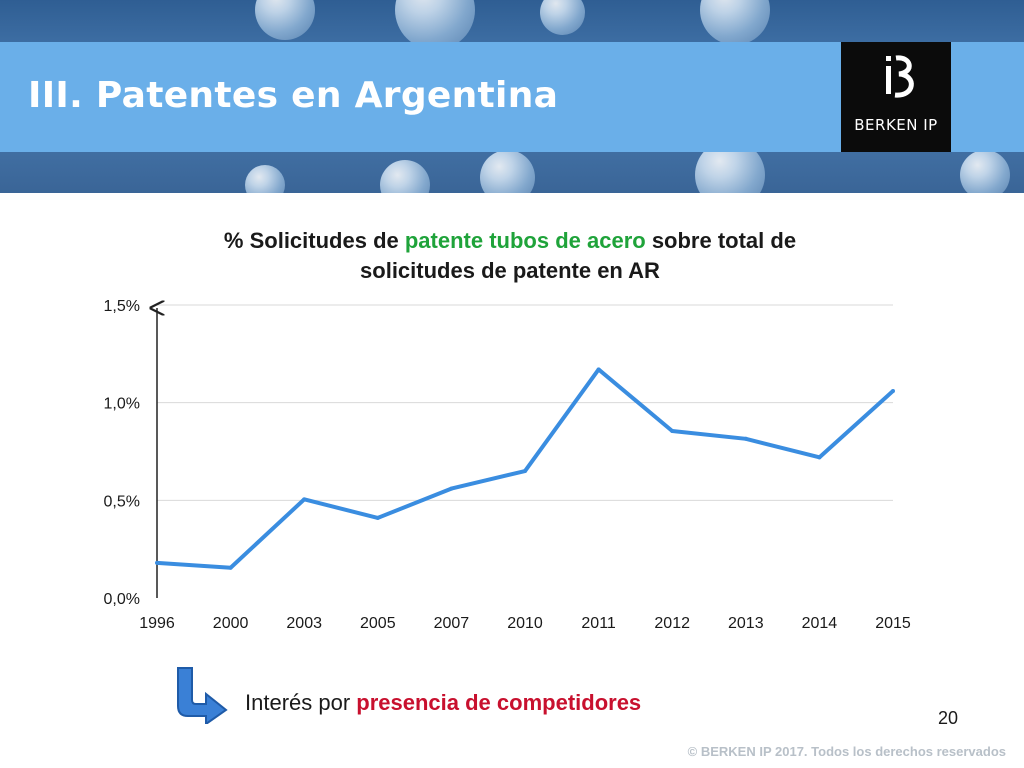 The height and width of the screenshot is (768, 1024). I want to click on x-tick-label: 2013, so click(746, 623).